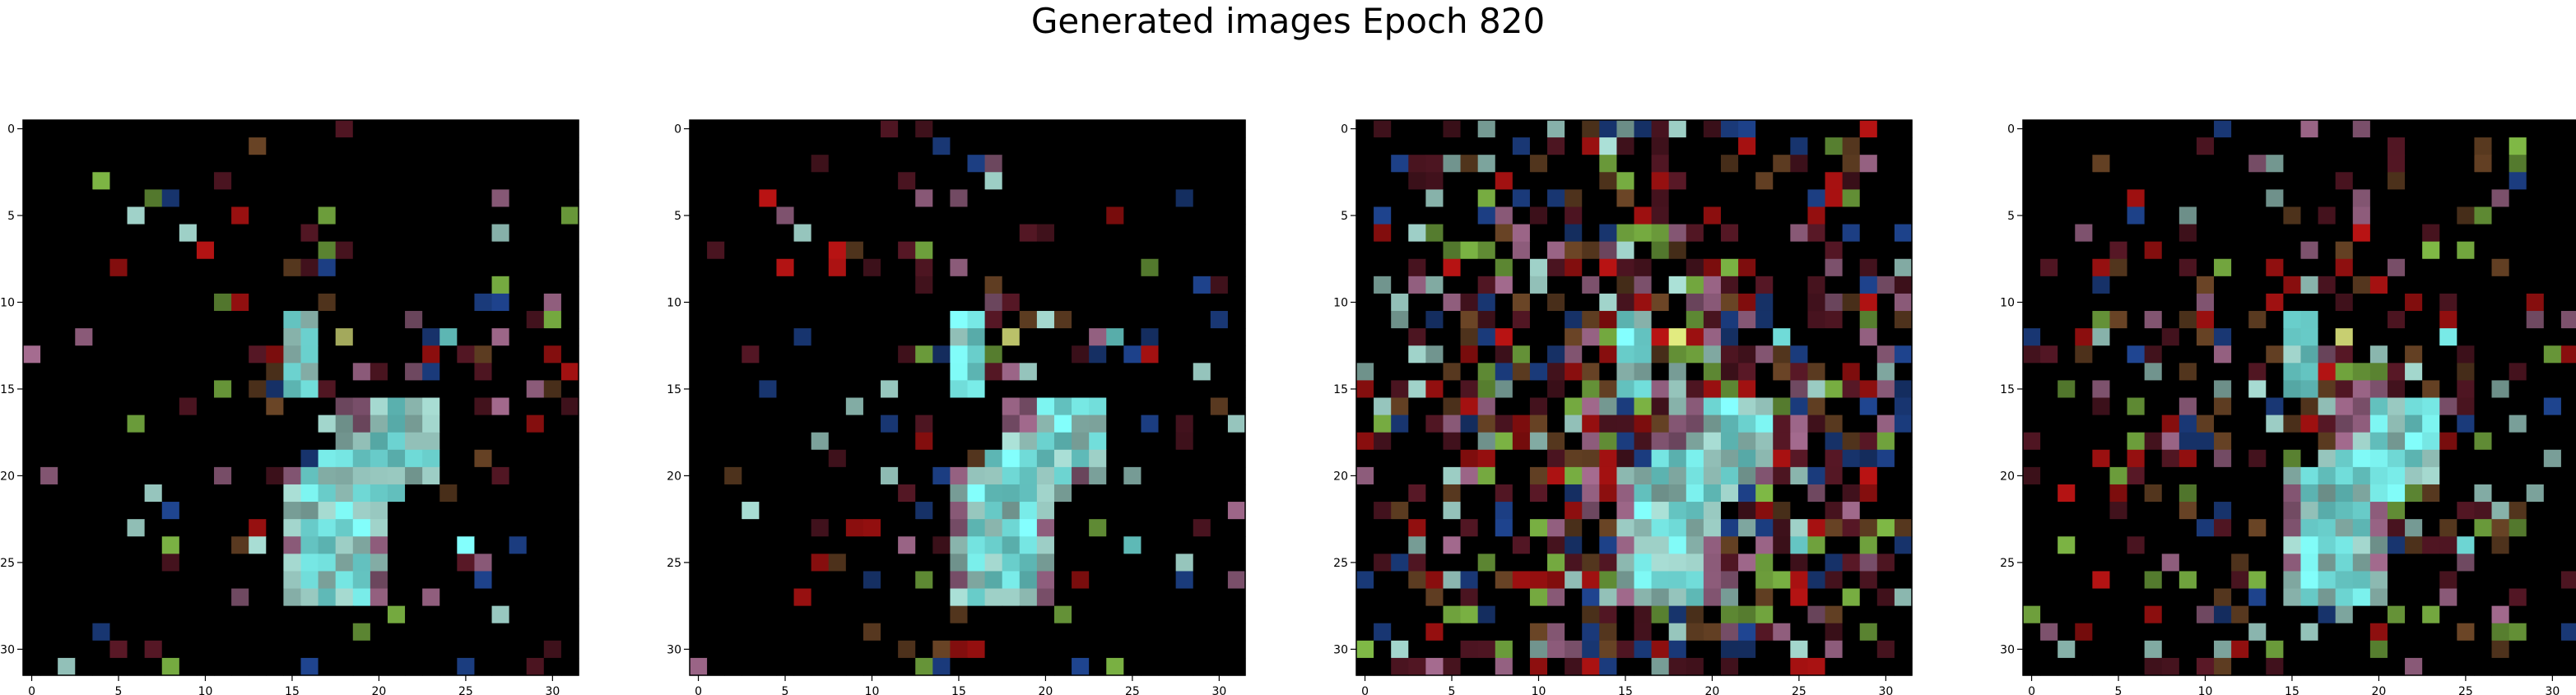 The image size is (2576, 695). Describe the element at coordinates (958, 690) in the screenshot. I see `x-tick-label: 15` at that location.